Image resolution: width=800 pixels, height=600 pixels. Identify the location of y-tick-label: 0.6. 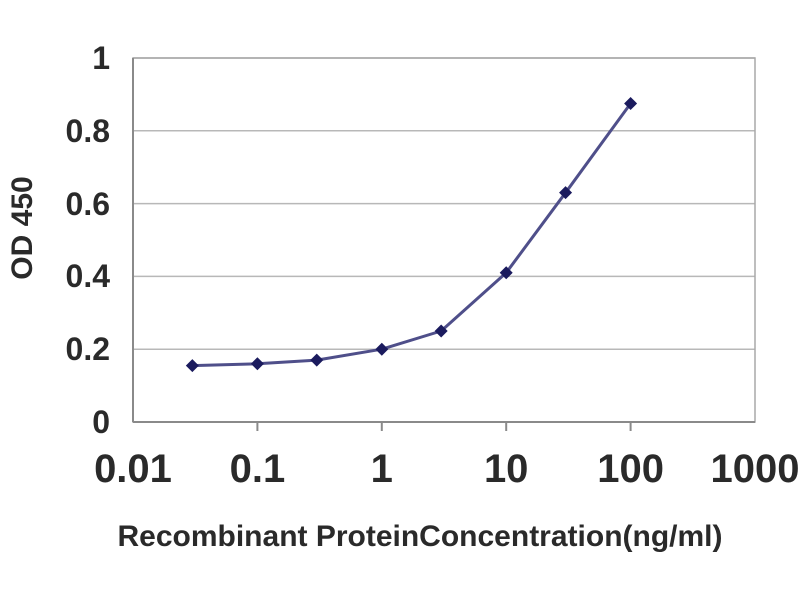
(87, 203).